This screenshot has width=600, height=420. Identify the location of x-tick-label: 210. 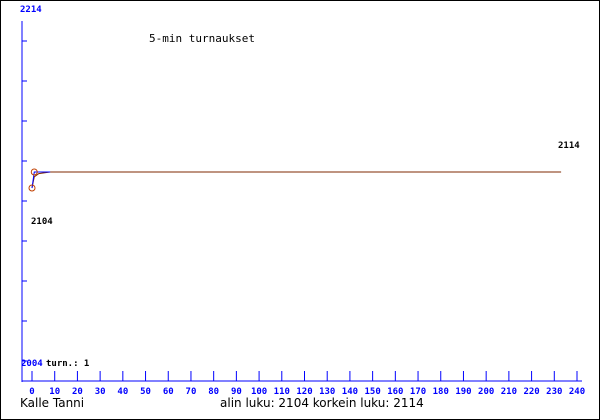
(509, 392).